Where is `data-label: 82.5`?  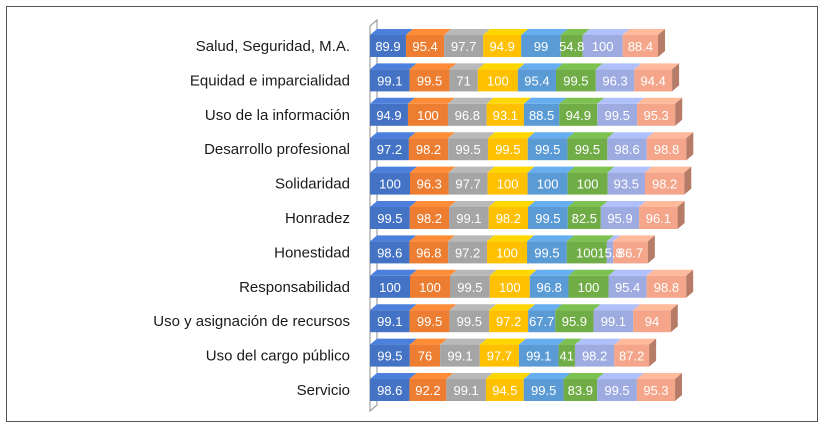
data-label: 82.5 is located at coordinates (584, 218).